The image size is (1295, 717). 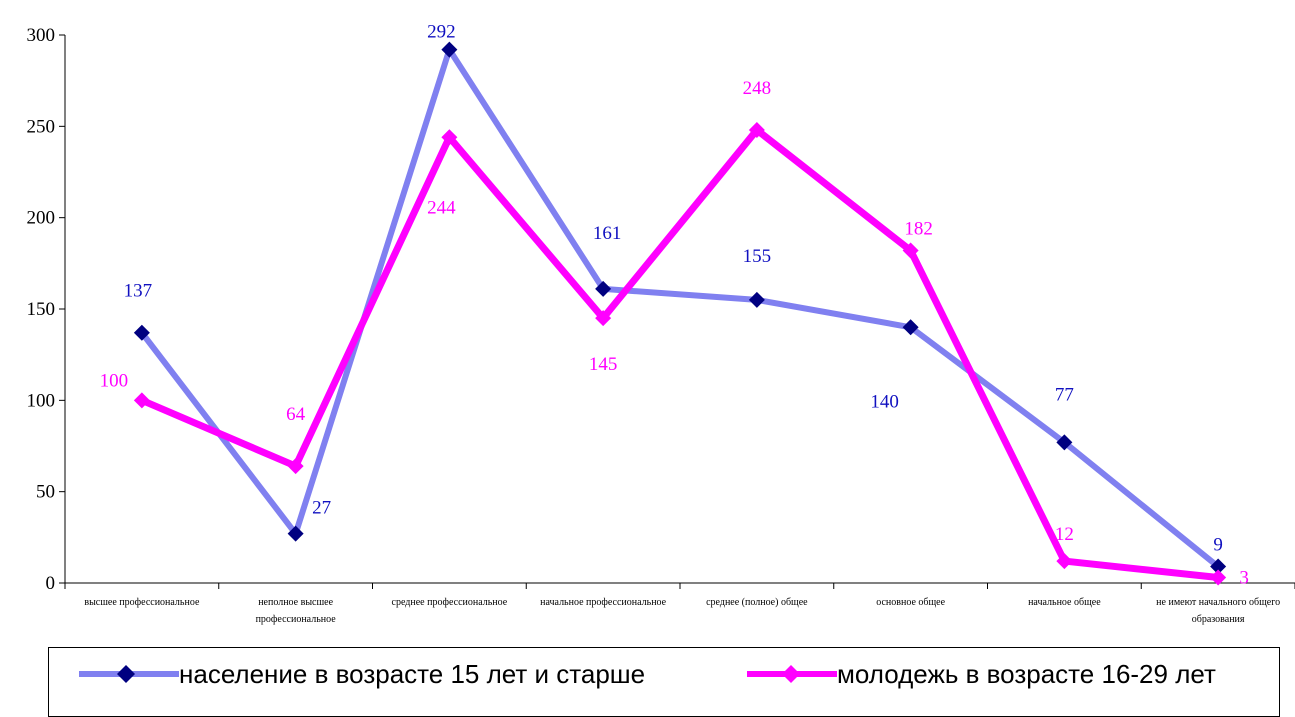 I want to click on data-label-series-2: 182, so click(x=918, y=229).